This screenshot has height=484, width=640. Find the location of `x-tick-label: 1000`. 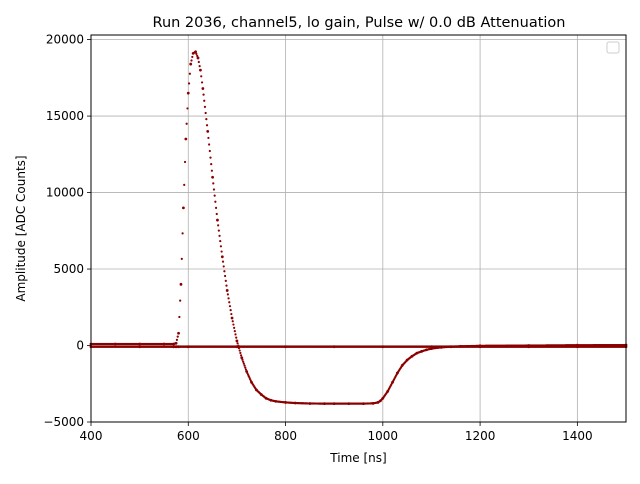

x-tick-label: 1000 is located at coordinates (383, 436).